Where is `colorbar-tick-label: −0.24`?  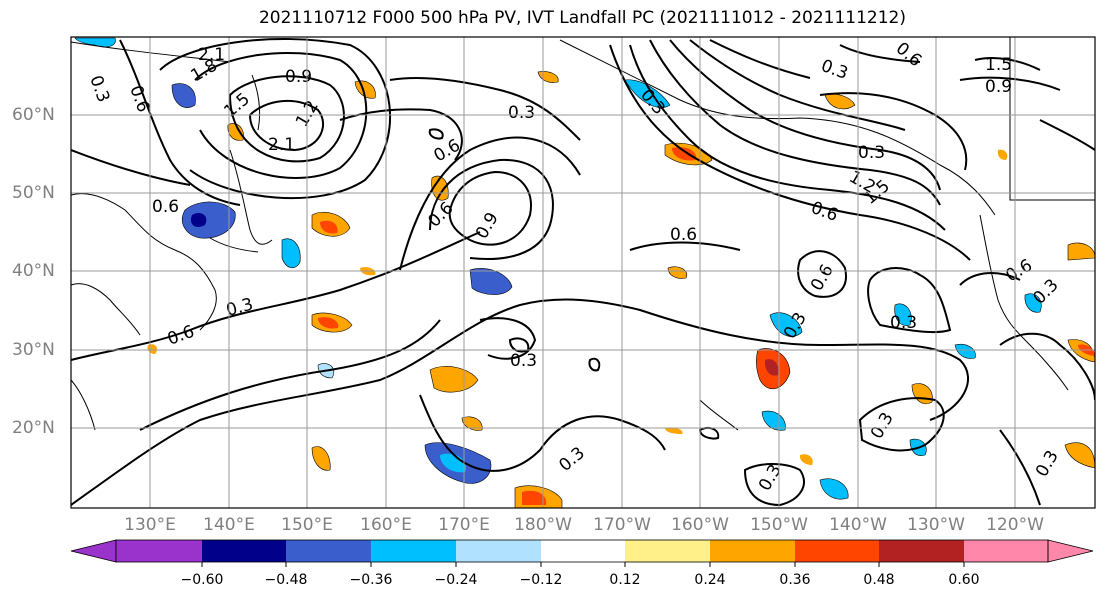
colorbar-tick-label: −0.24 is located at coordinates (456, 580).